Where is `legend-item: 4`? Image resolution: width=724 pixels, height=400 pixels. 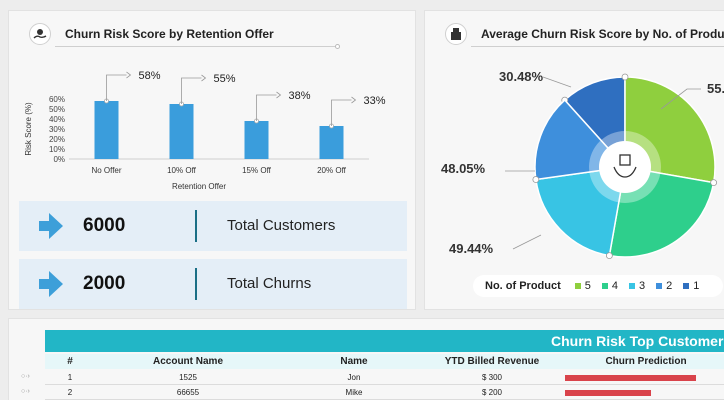
legend-item: 4 is located at coordinates (609, 286).